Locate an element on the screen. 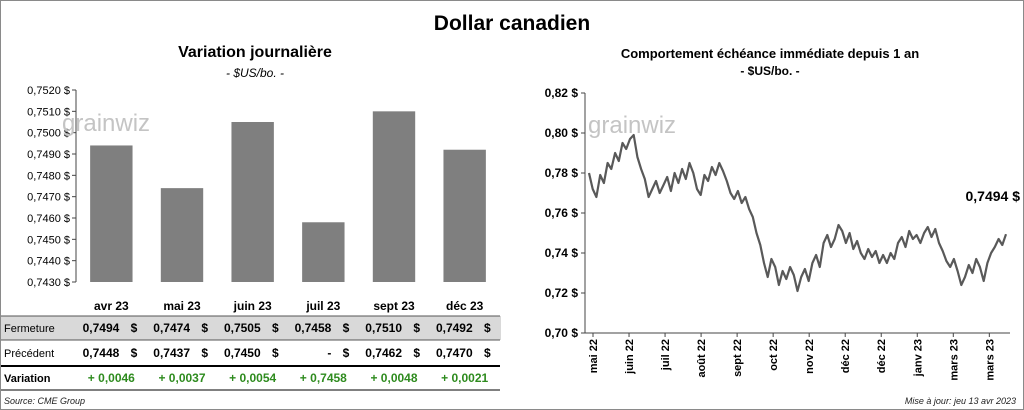  table-cell: 0,7448 is located at coordinates (101, 353).